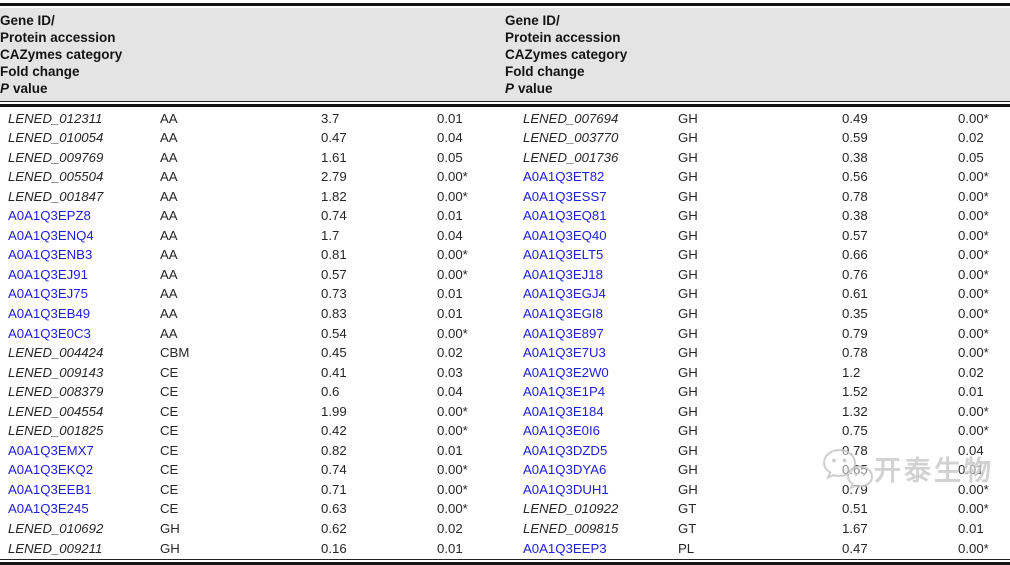 Image resolution: width=1010 pixels, height=565 pixels. Describe the element at coordinates (252, 470) in the screenshot. I see `table-row: A0A1Q3EKQ2 CE 0.74 0.00*` at that location.